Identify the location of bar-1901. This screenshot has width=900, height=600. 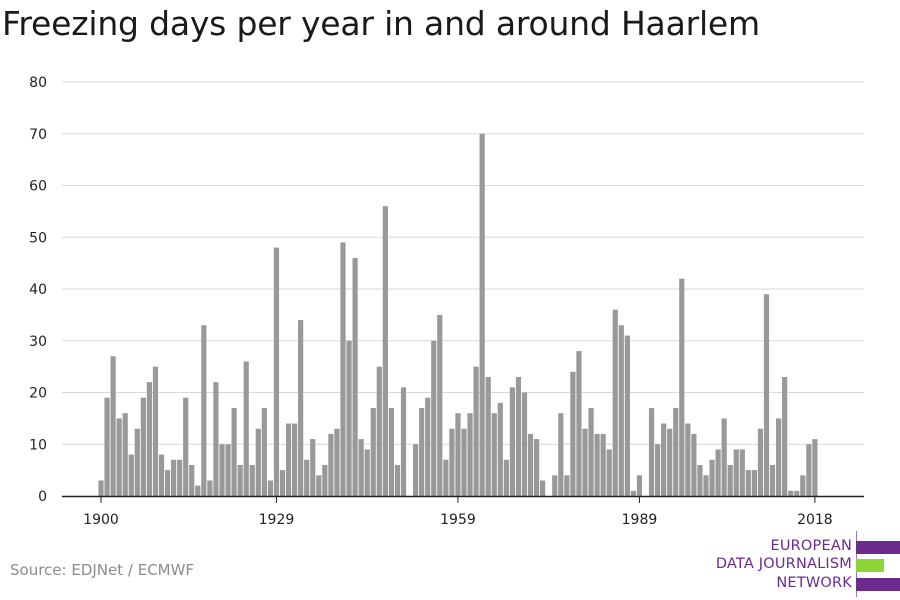
(107, 446).